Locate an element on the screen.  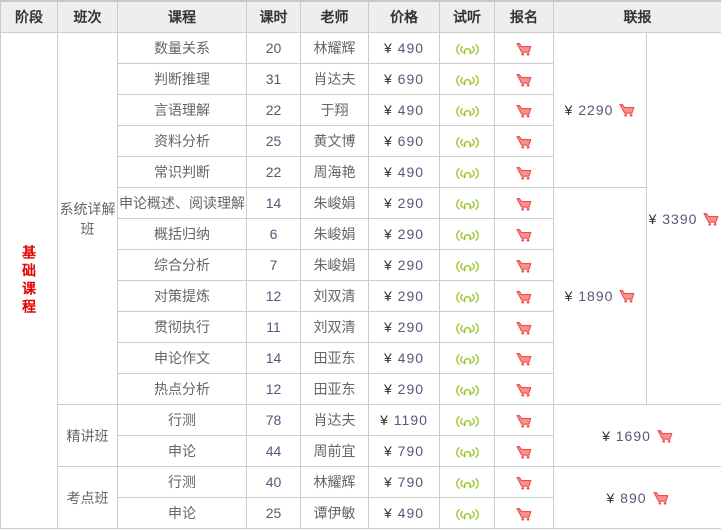
bundle-cell: ¥ 890 is located at coordinates (637, 498).